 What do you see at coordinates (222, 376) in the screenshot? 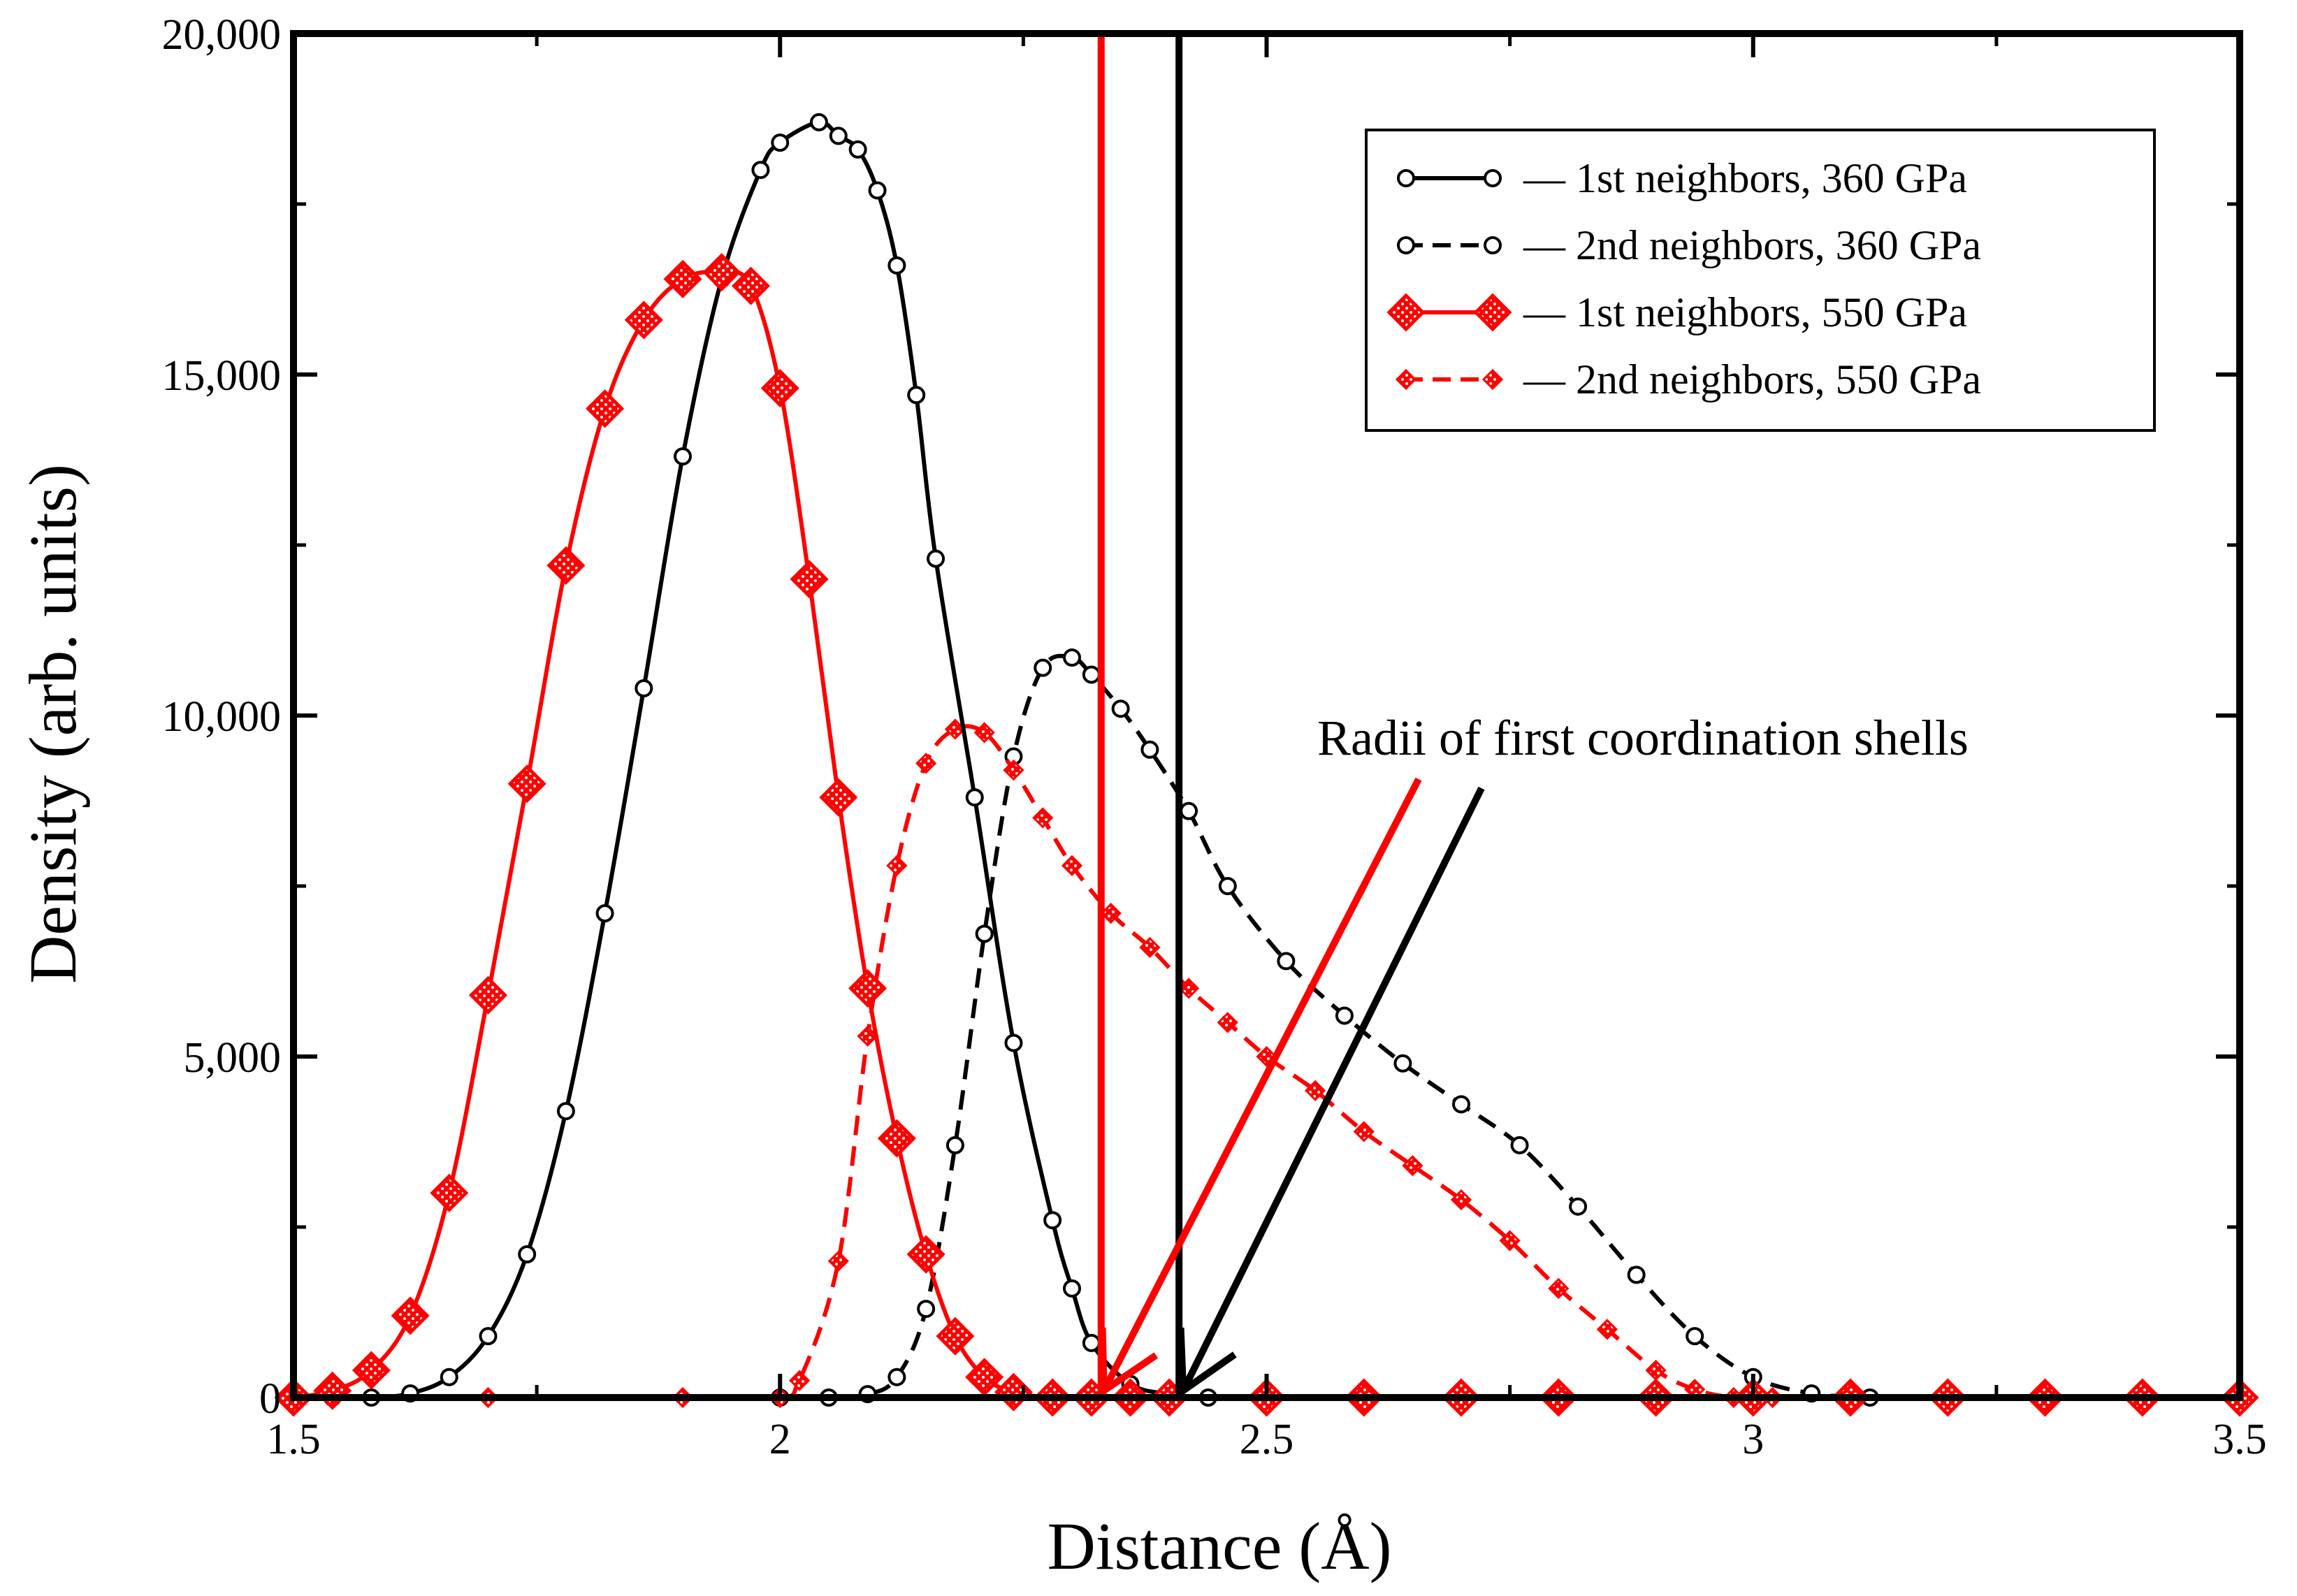
I see `y-tick-label: 15,000` at bounding box center [222, 376].